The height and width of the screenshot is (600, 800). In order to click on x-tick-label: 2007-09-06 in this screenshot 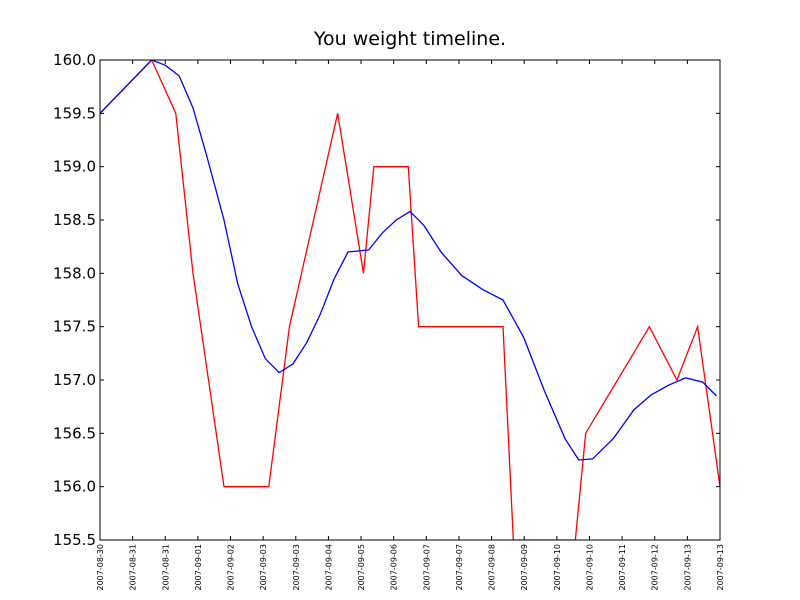, I will do `click(394, 567)`.